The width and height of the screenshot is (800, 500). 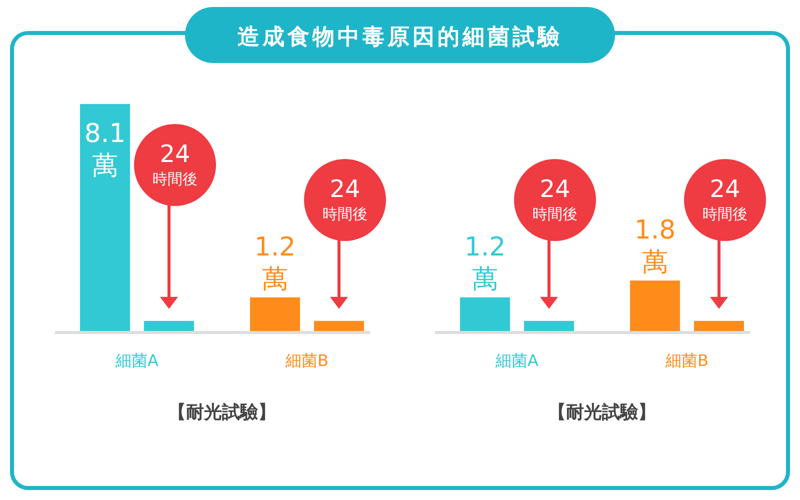 What do you see at coordinates (105, 150) in the screenshot?
I see `data-label: 8.1萬` at bounding box center [105, 150].